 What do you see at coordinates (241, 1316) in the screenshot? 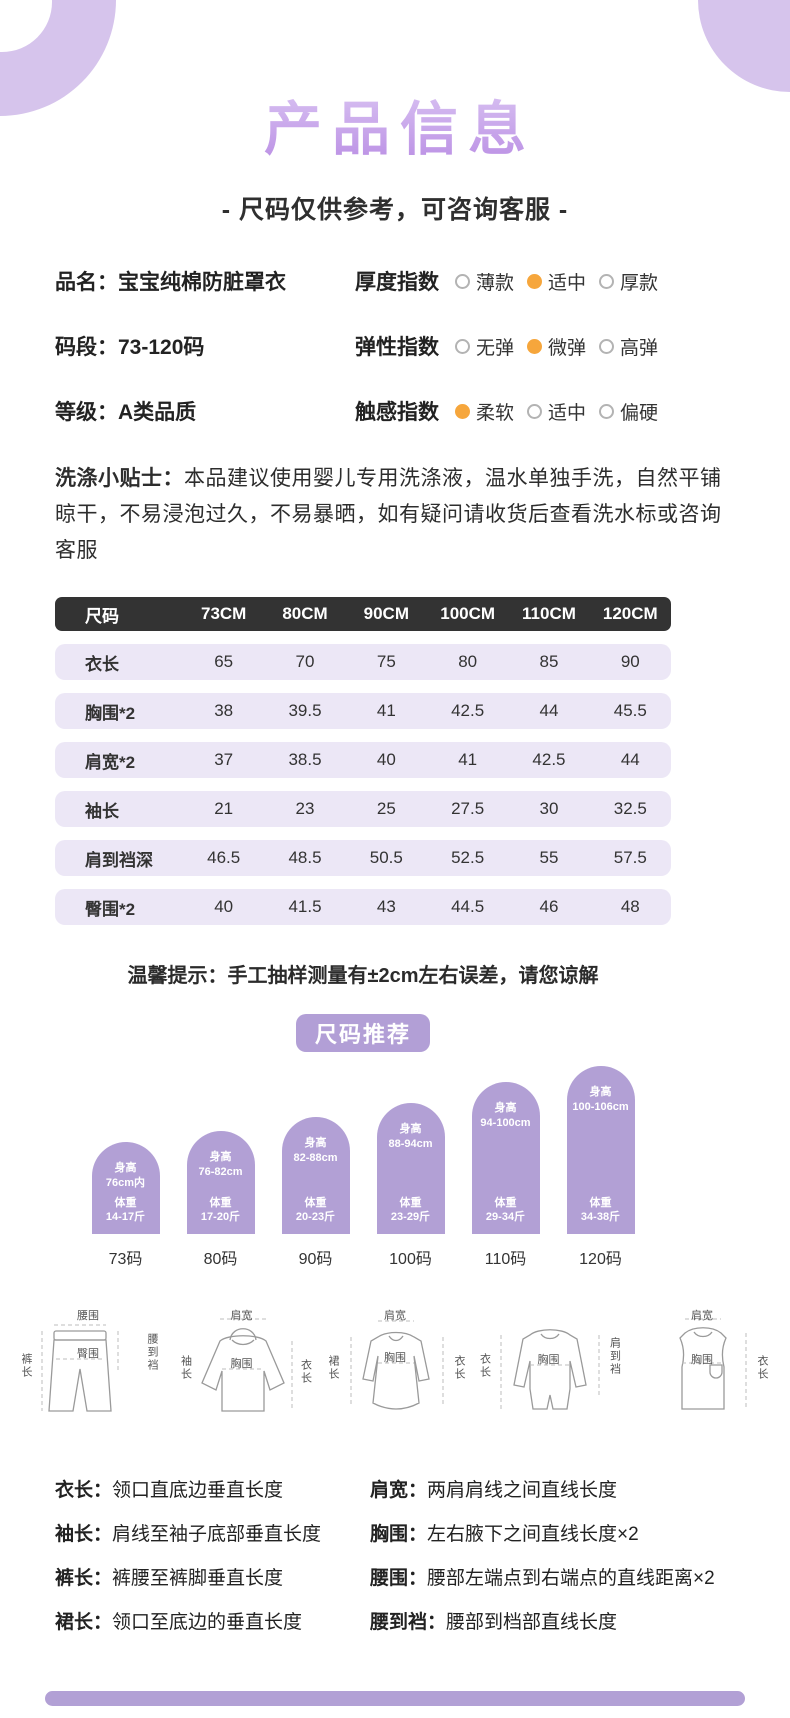
I see `hoodie-shoulder-label: 肩宽` at bounding box center [241, 1316].